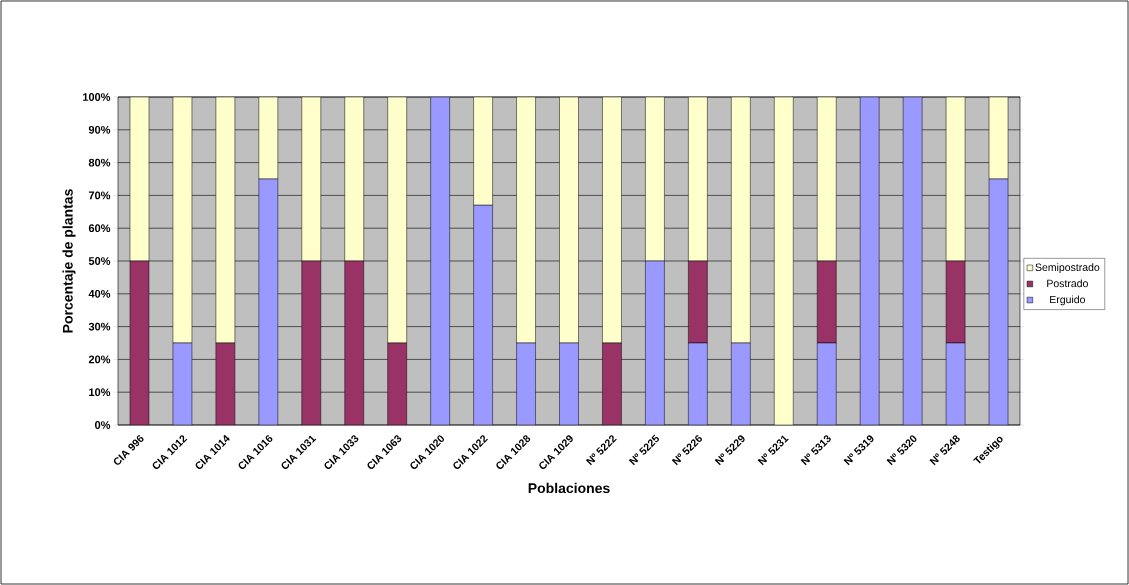 The width and height of the screenshot is (1129, 585). What do you see at coordinates (99, 195) in the screenshot?
I see `y-tick-label: 70%` at bounding box center [99, 195].